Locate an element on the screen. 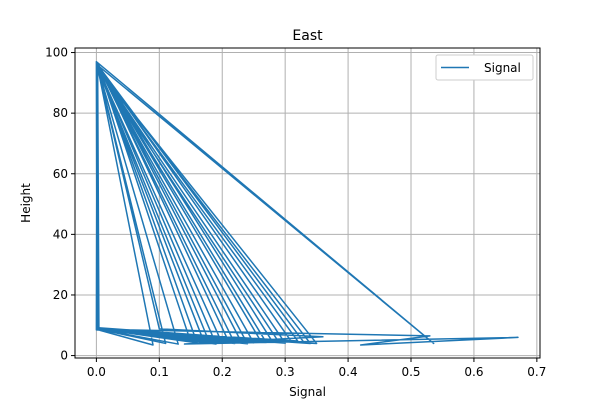 This screenshot has width=600, height=404. y-axis-label: Height is located at coordinates (26, 203).